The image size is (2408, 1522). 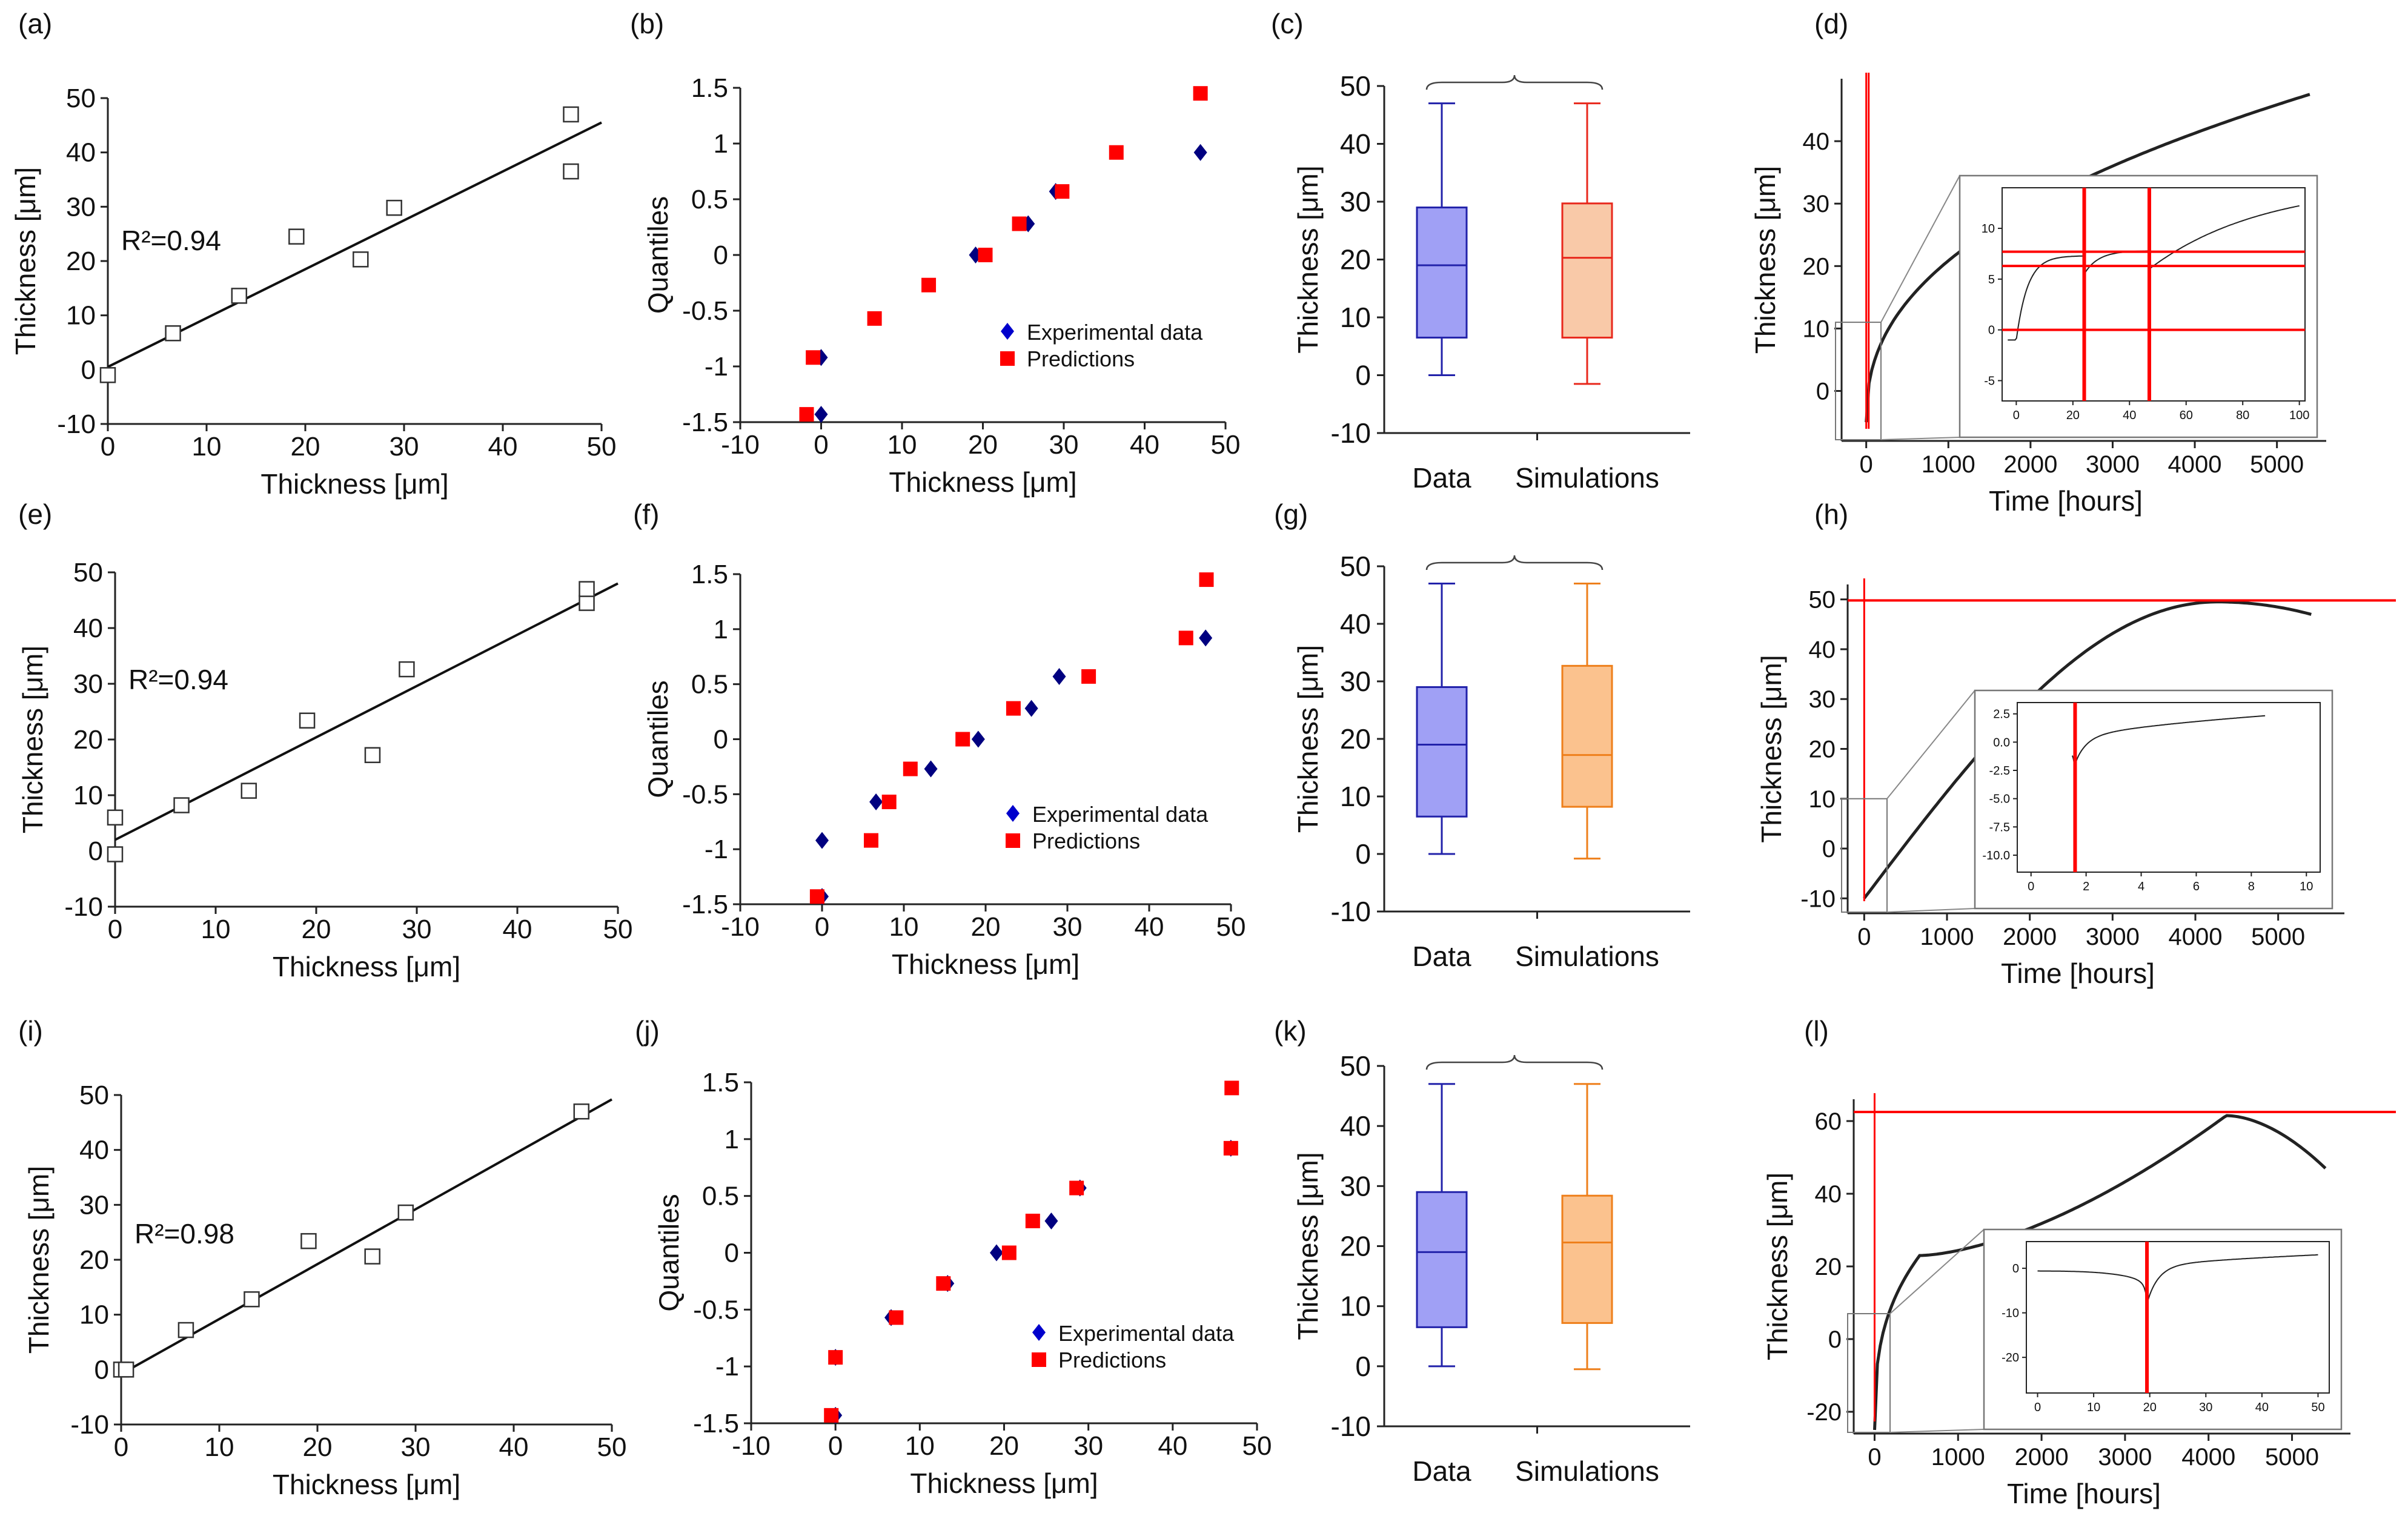 What do you see at coordinates (1991, 330) in the screenshot?
I see `inset-y-tick-label: 0` at bounding box center [1991, 330].